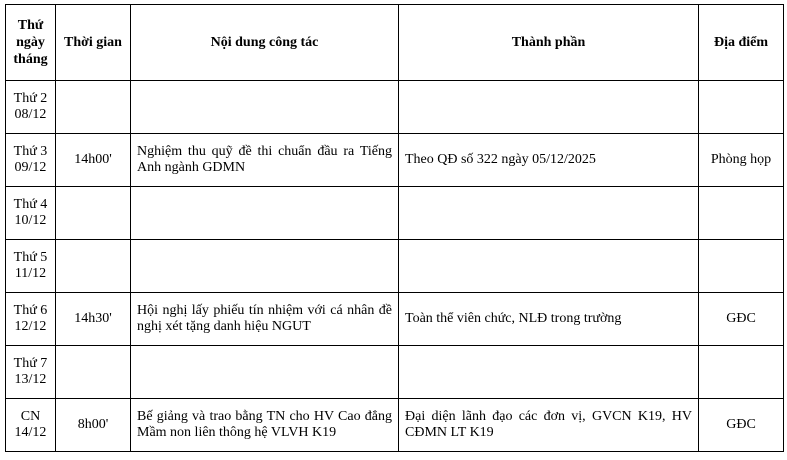 This screenshot has width=787, height=460. I want to click on day-cell: Thứ 6 12/12, so click(30, 319).